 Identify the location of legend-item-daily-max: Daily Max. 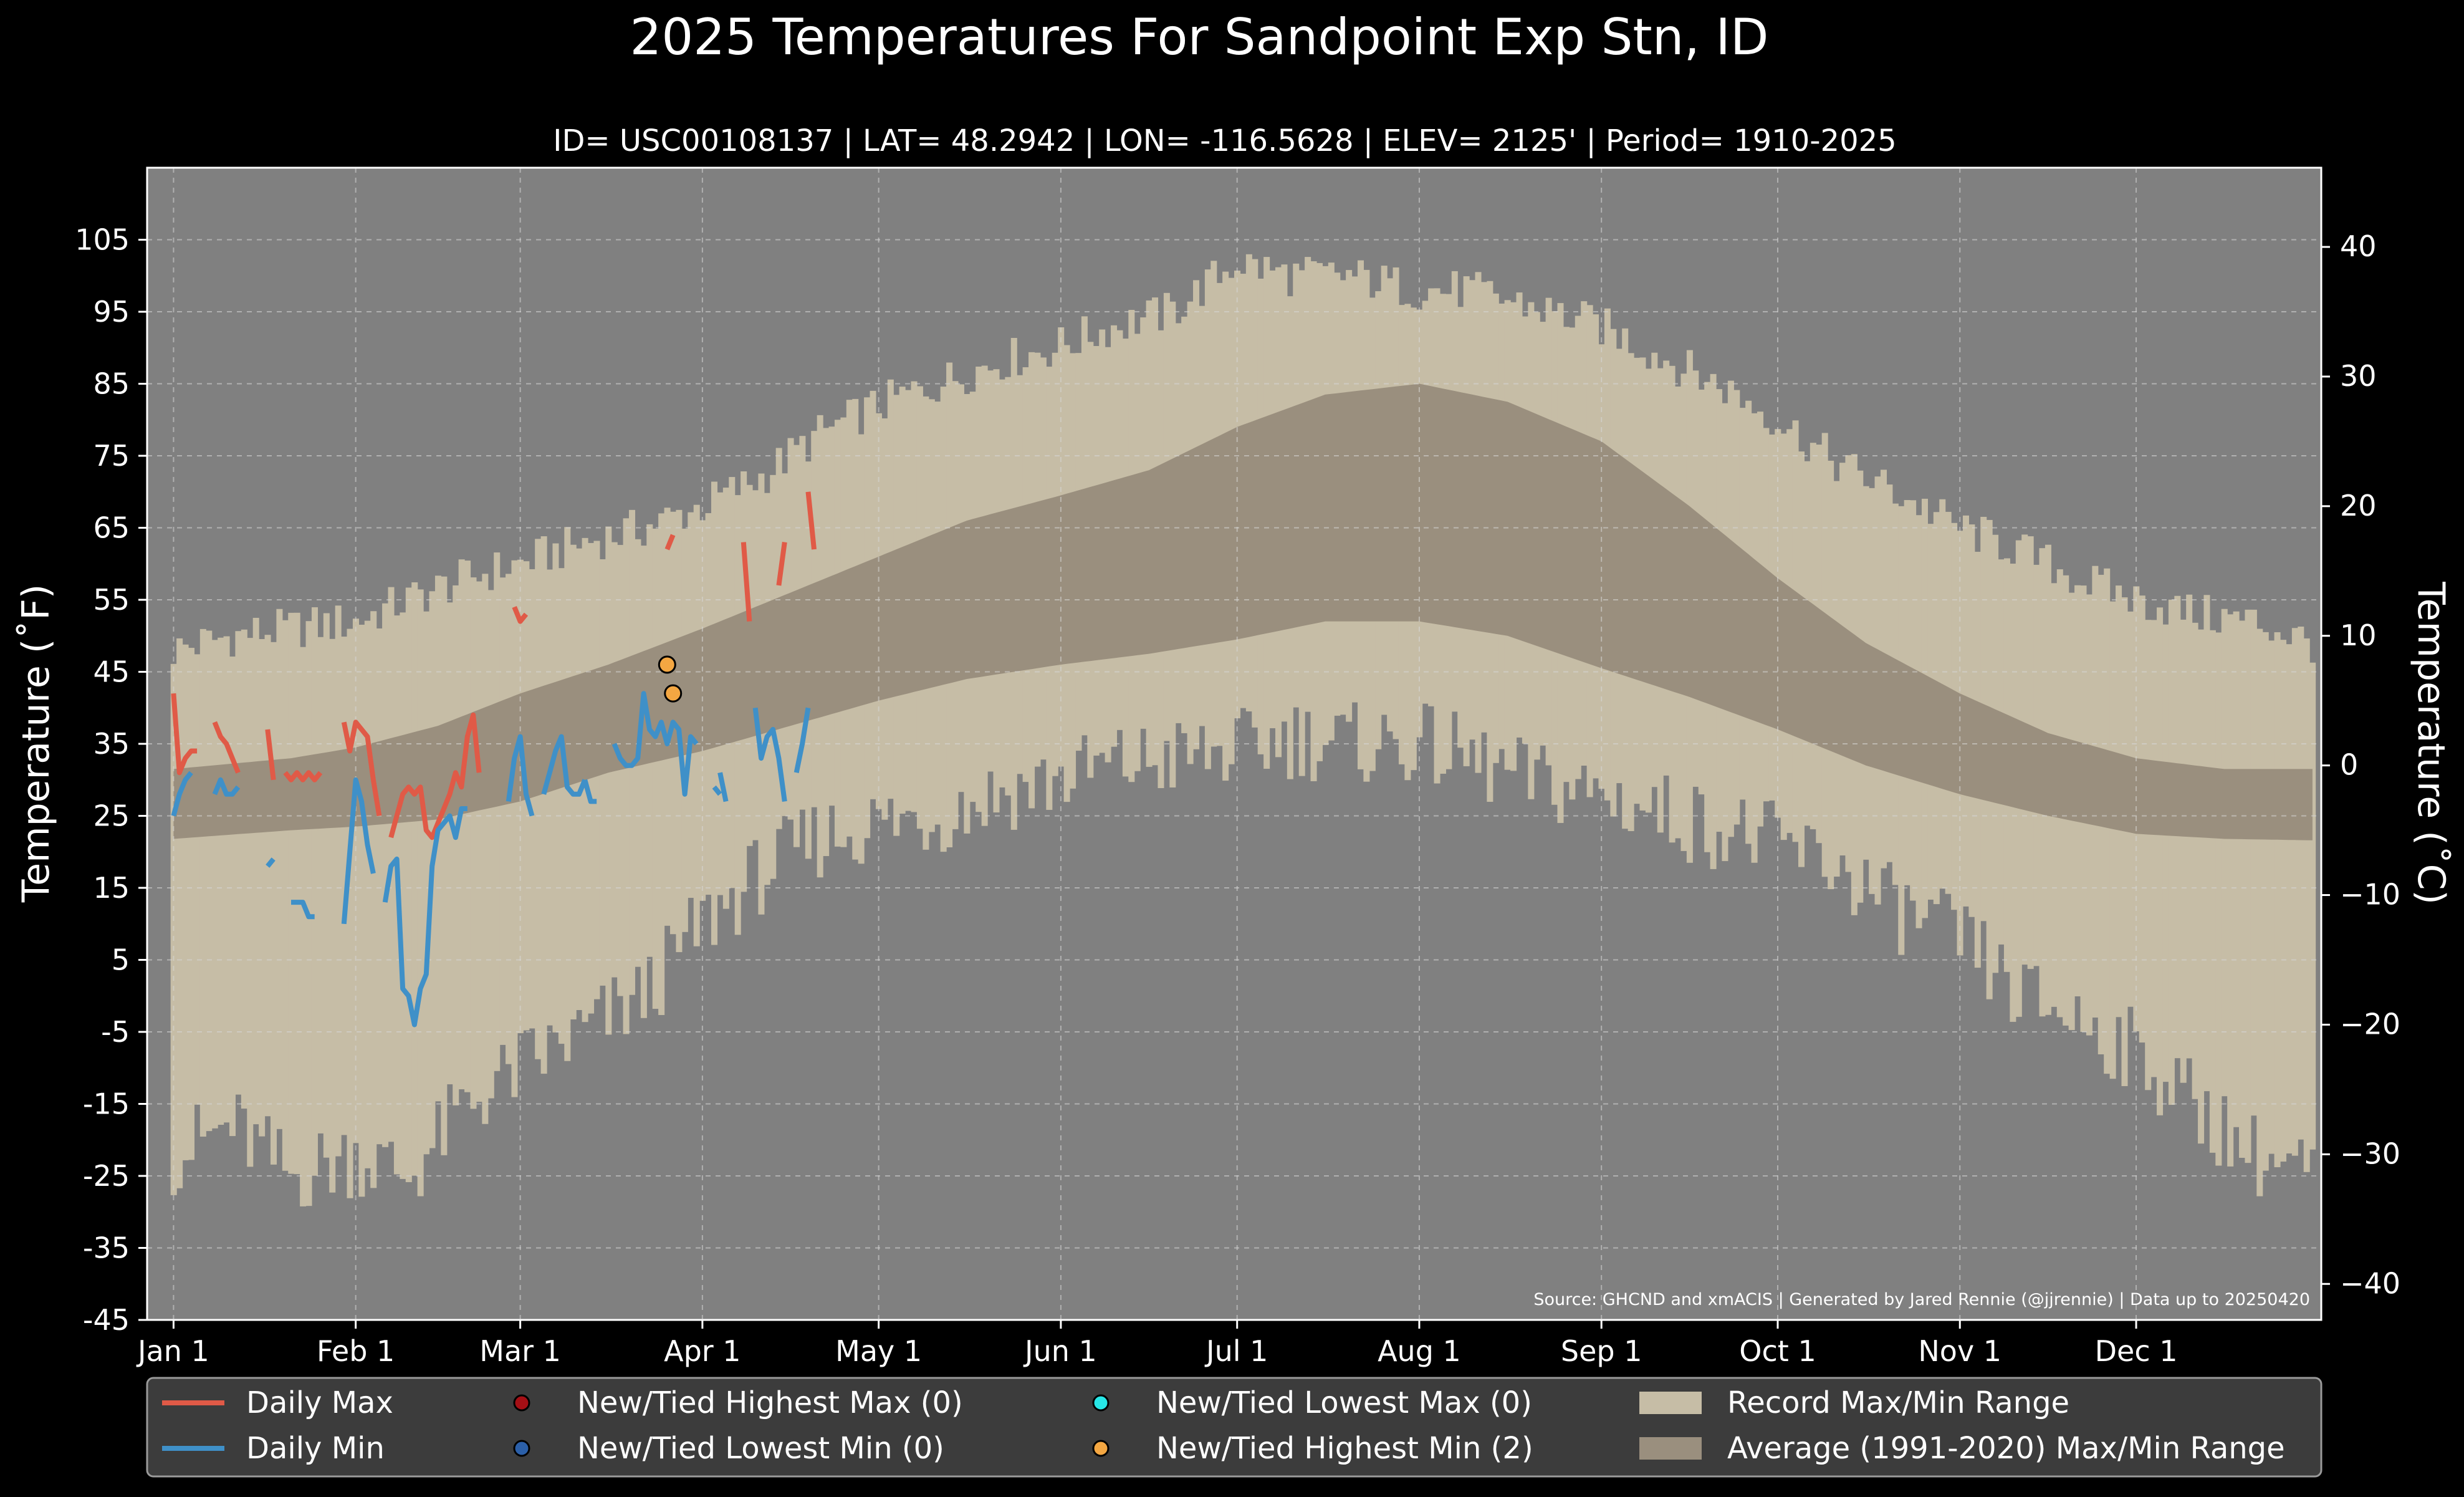
(277, 1402).